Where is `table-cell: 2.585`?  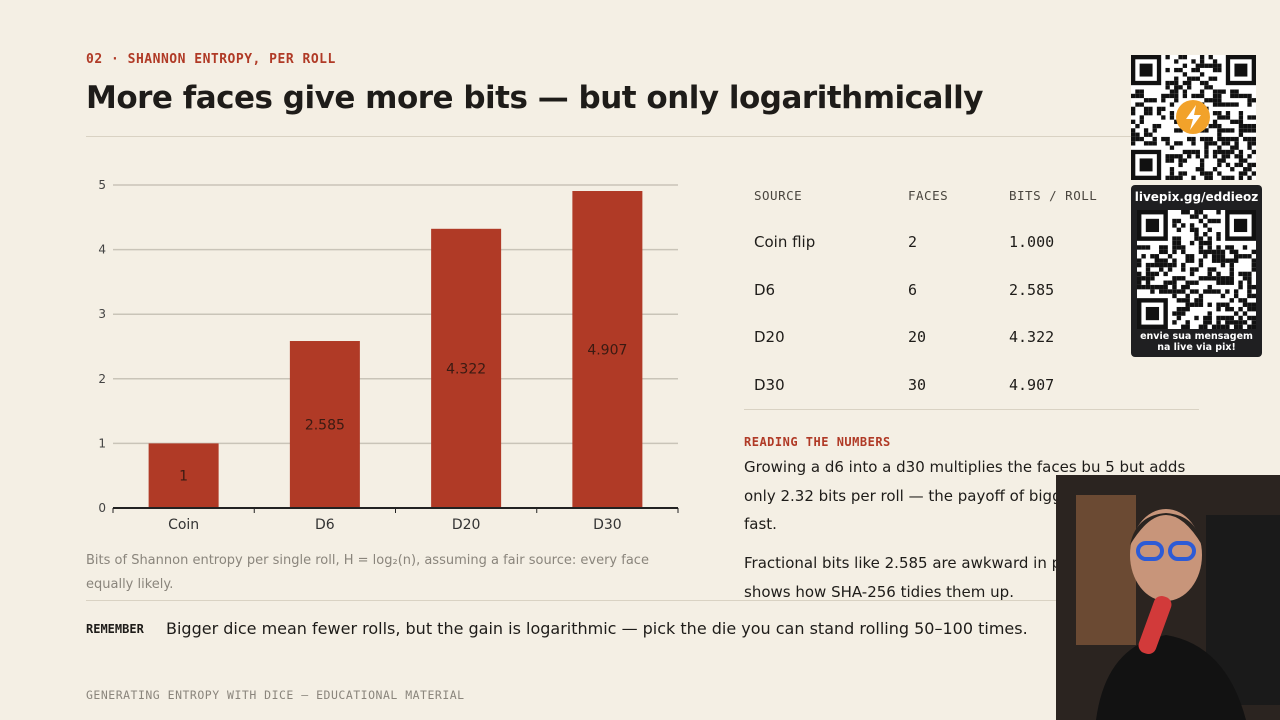 table-cell: 2.585 is located at coordinates (1032, 289).